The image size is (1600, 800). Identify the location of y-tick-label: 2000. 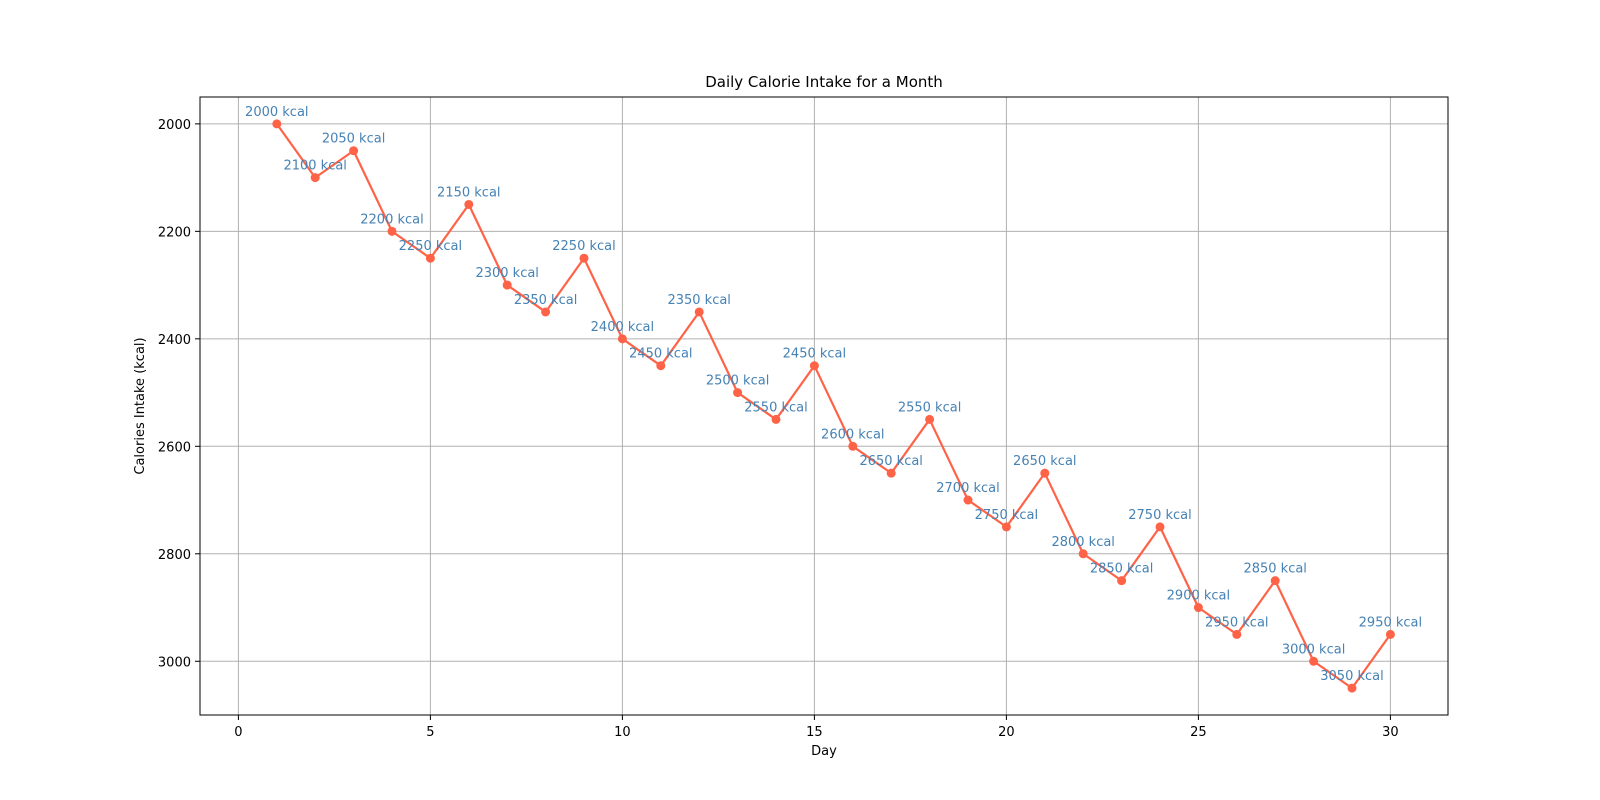
(174, 125).